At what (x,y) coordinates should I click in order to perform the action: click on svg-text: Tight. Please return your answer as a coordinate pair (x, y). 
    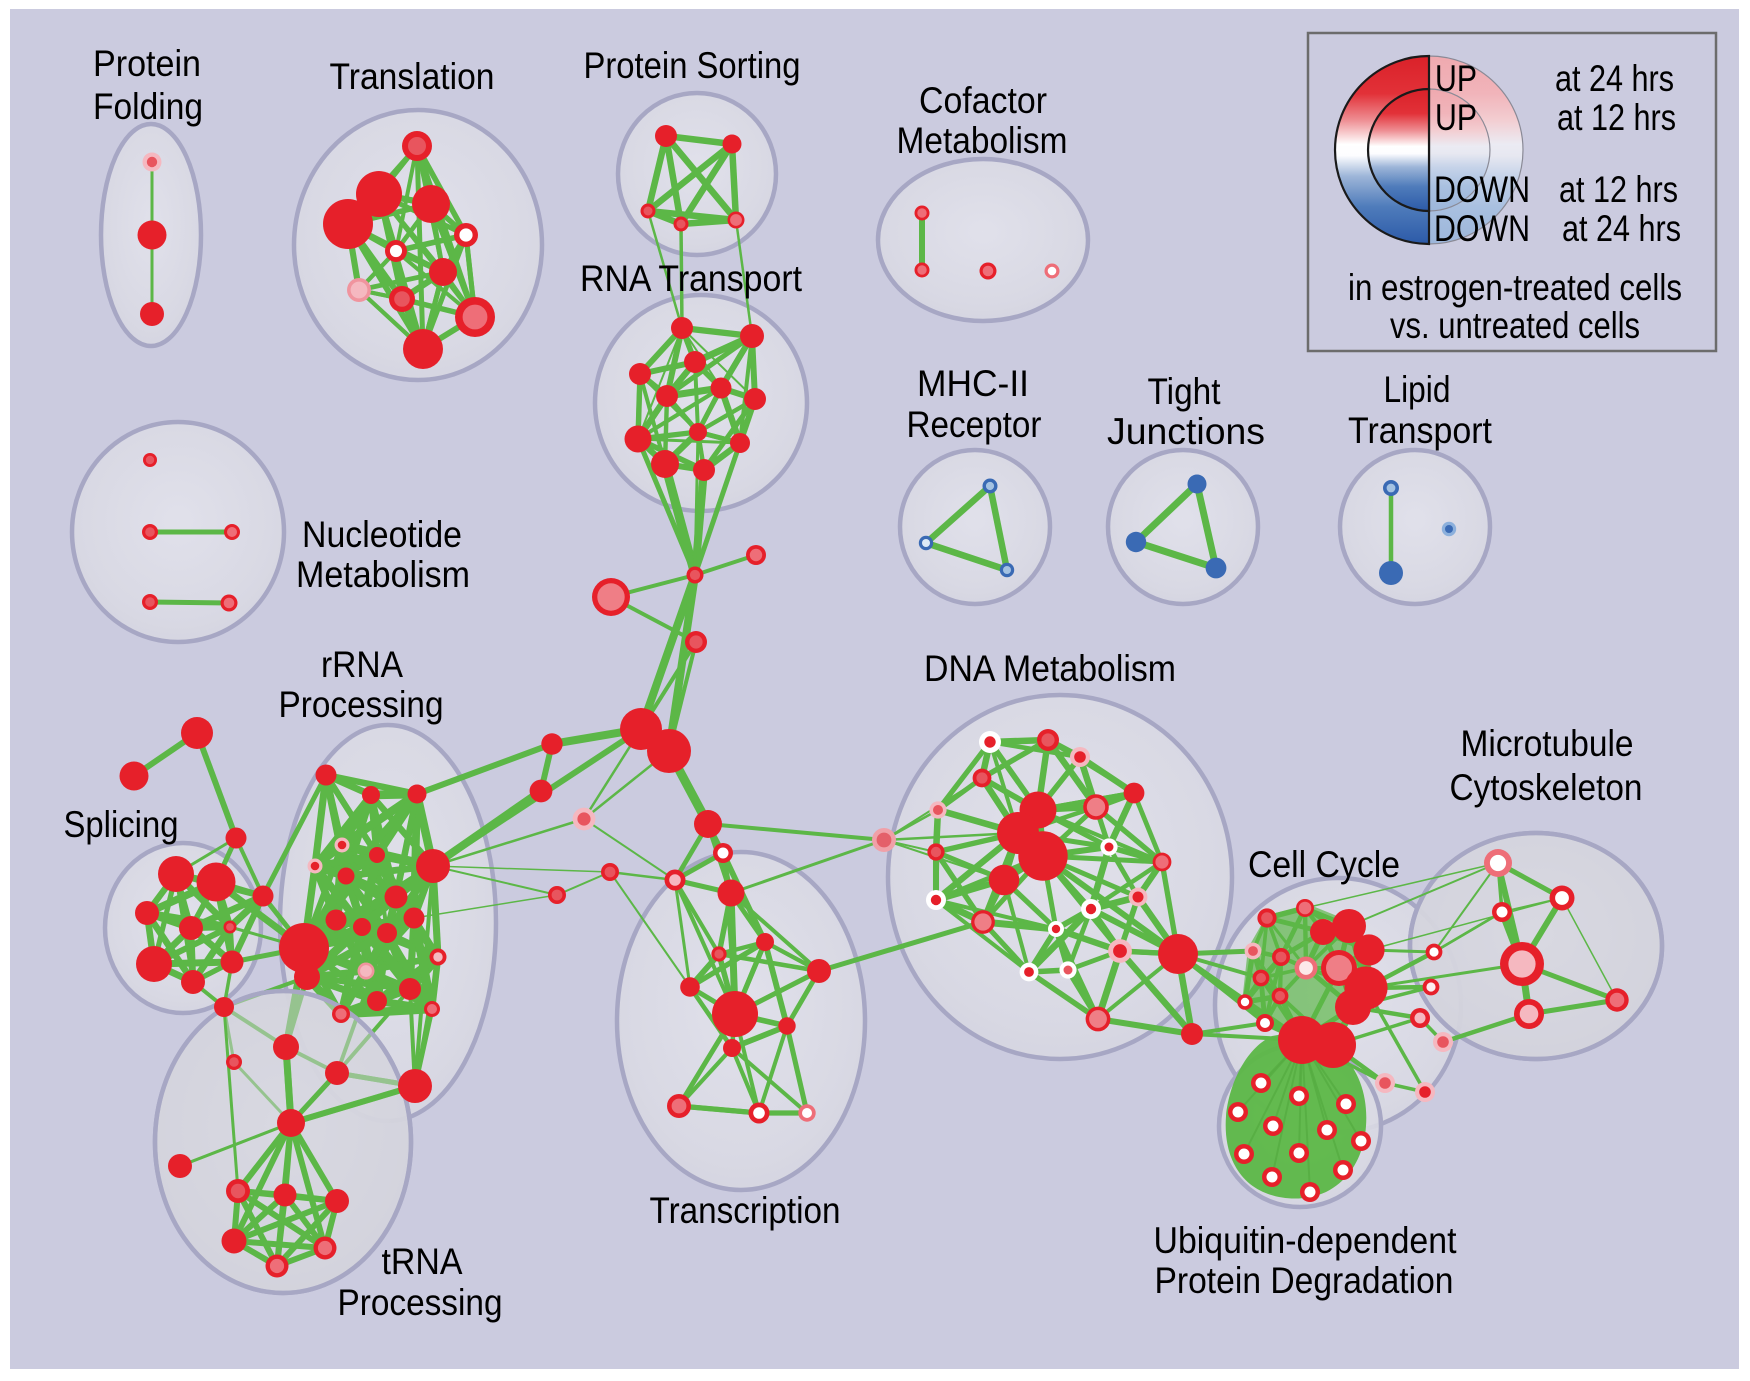
    Looking at the image, I should click on (1185, 391).